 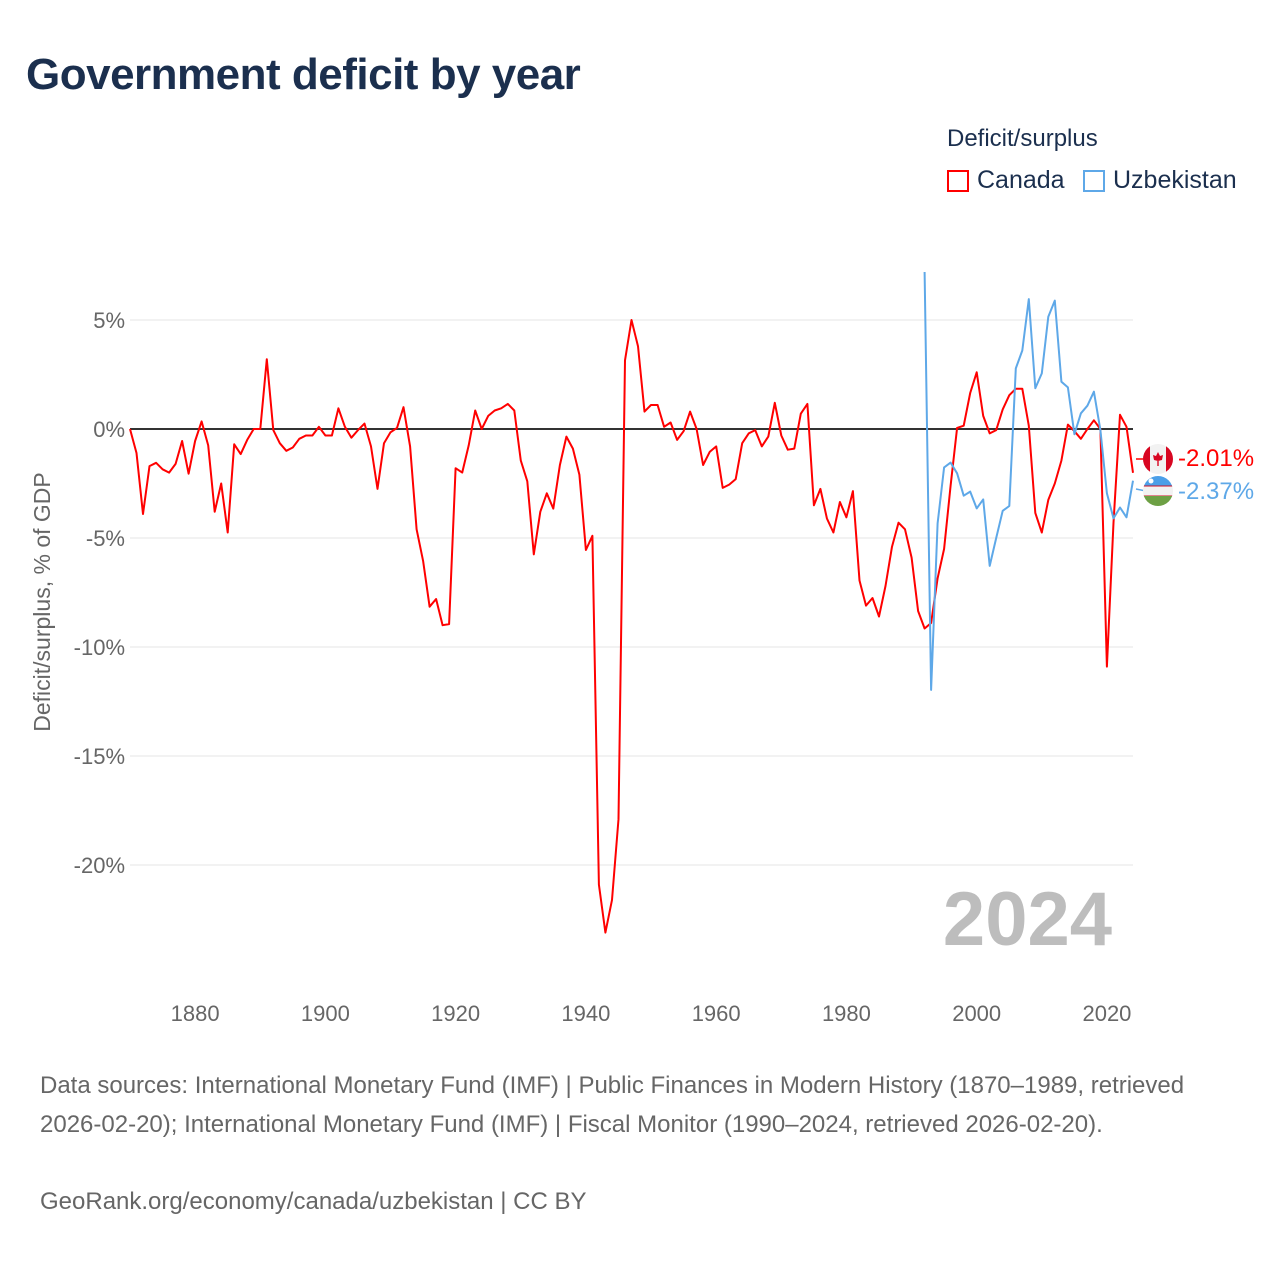 What do you see at coordinates (1216, 491) in the screenshot?
I see `uzbekistan-end-value: -2.37%` at bounding box center [1216, 491].